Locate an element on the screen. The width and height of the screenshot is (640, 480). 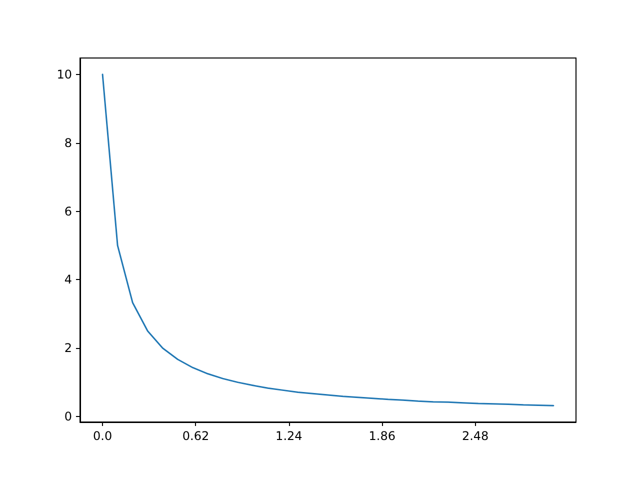
y-tick-label: 8 is located at coordinates (68, 143).